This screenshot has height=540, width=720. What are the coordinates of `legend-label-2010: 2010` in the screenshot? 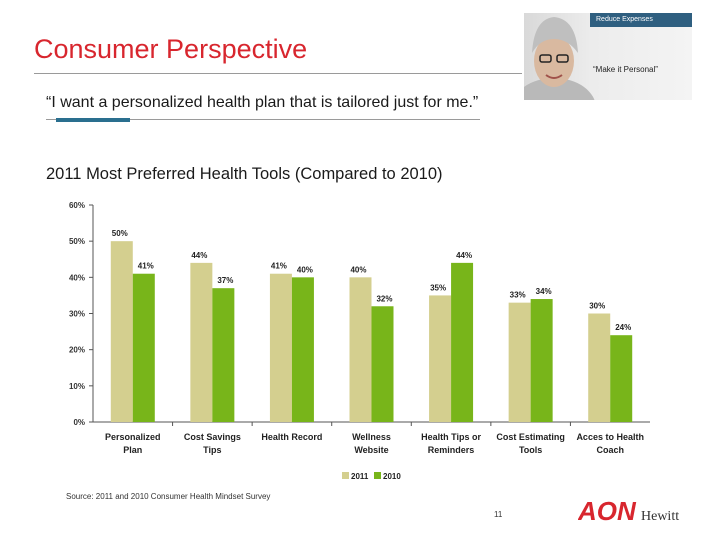 It's located at (392, 476).